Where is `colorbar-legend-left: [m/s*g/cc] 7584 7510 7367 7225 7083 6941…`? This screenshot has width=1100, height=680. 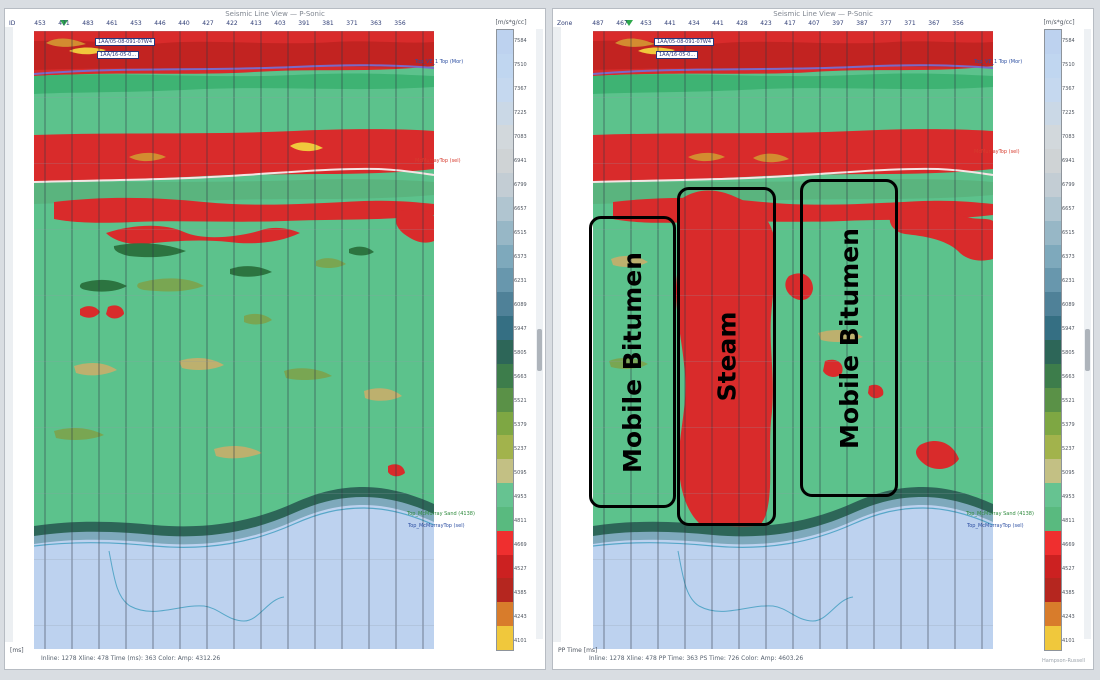 colorbar-legend-left: [m/s*g/cc] 7584 7510 7367 7225 7083 6941… is located at coordinates (512, 335).